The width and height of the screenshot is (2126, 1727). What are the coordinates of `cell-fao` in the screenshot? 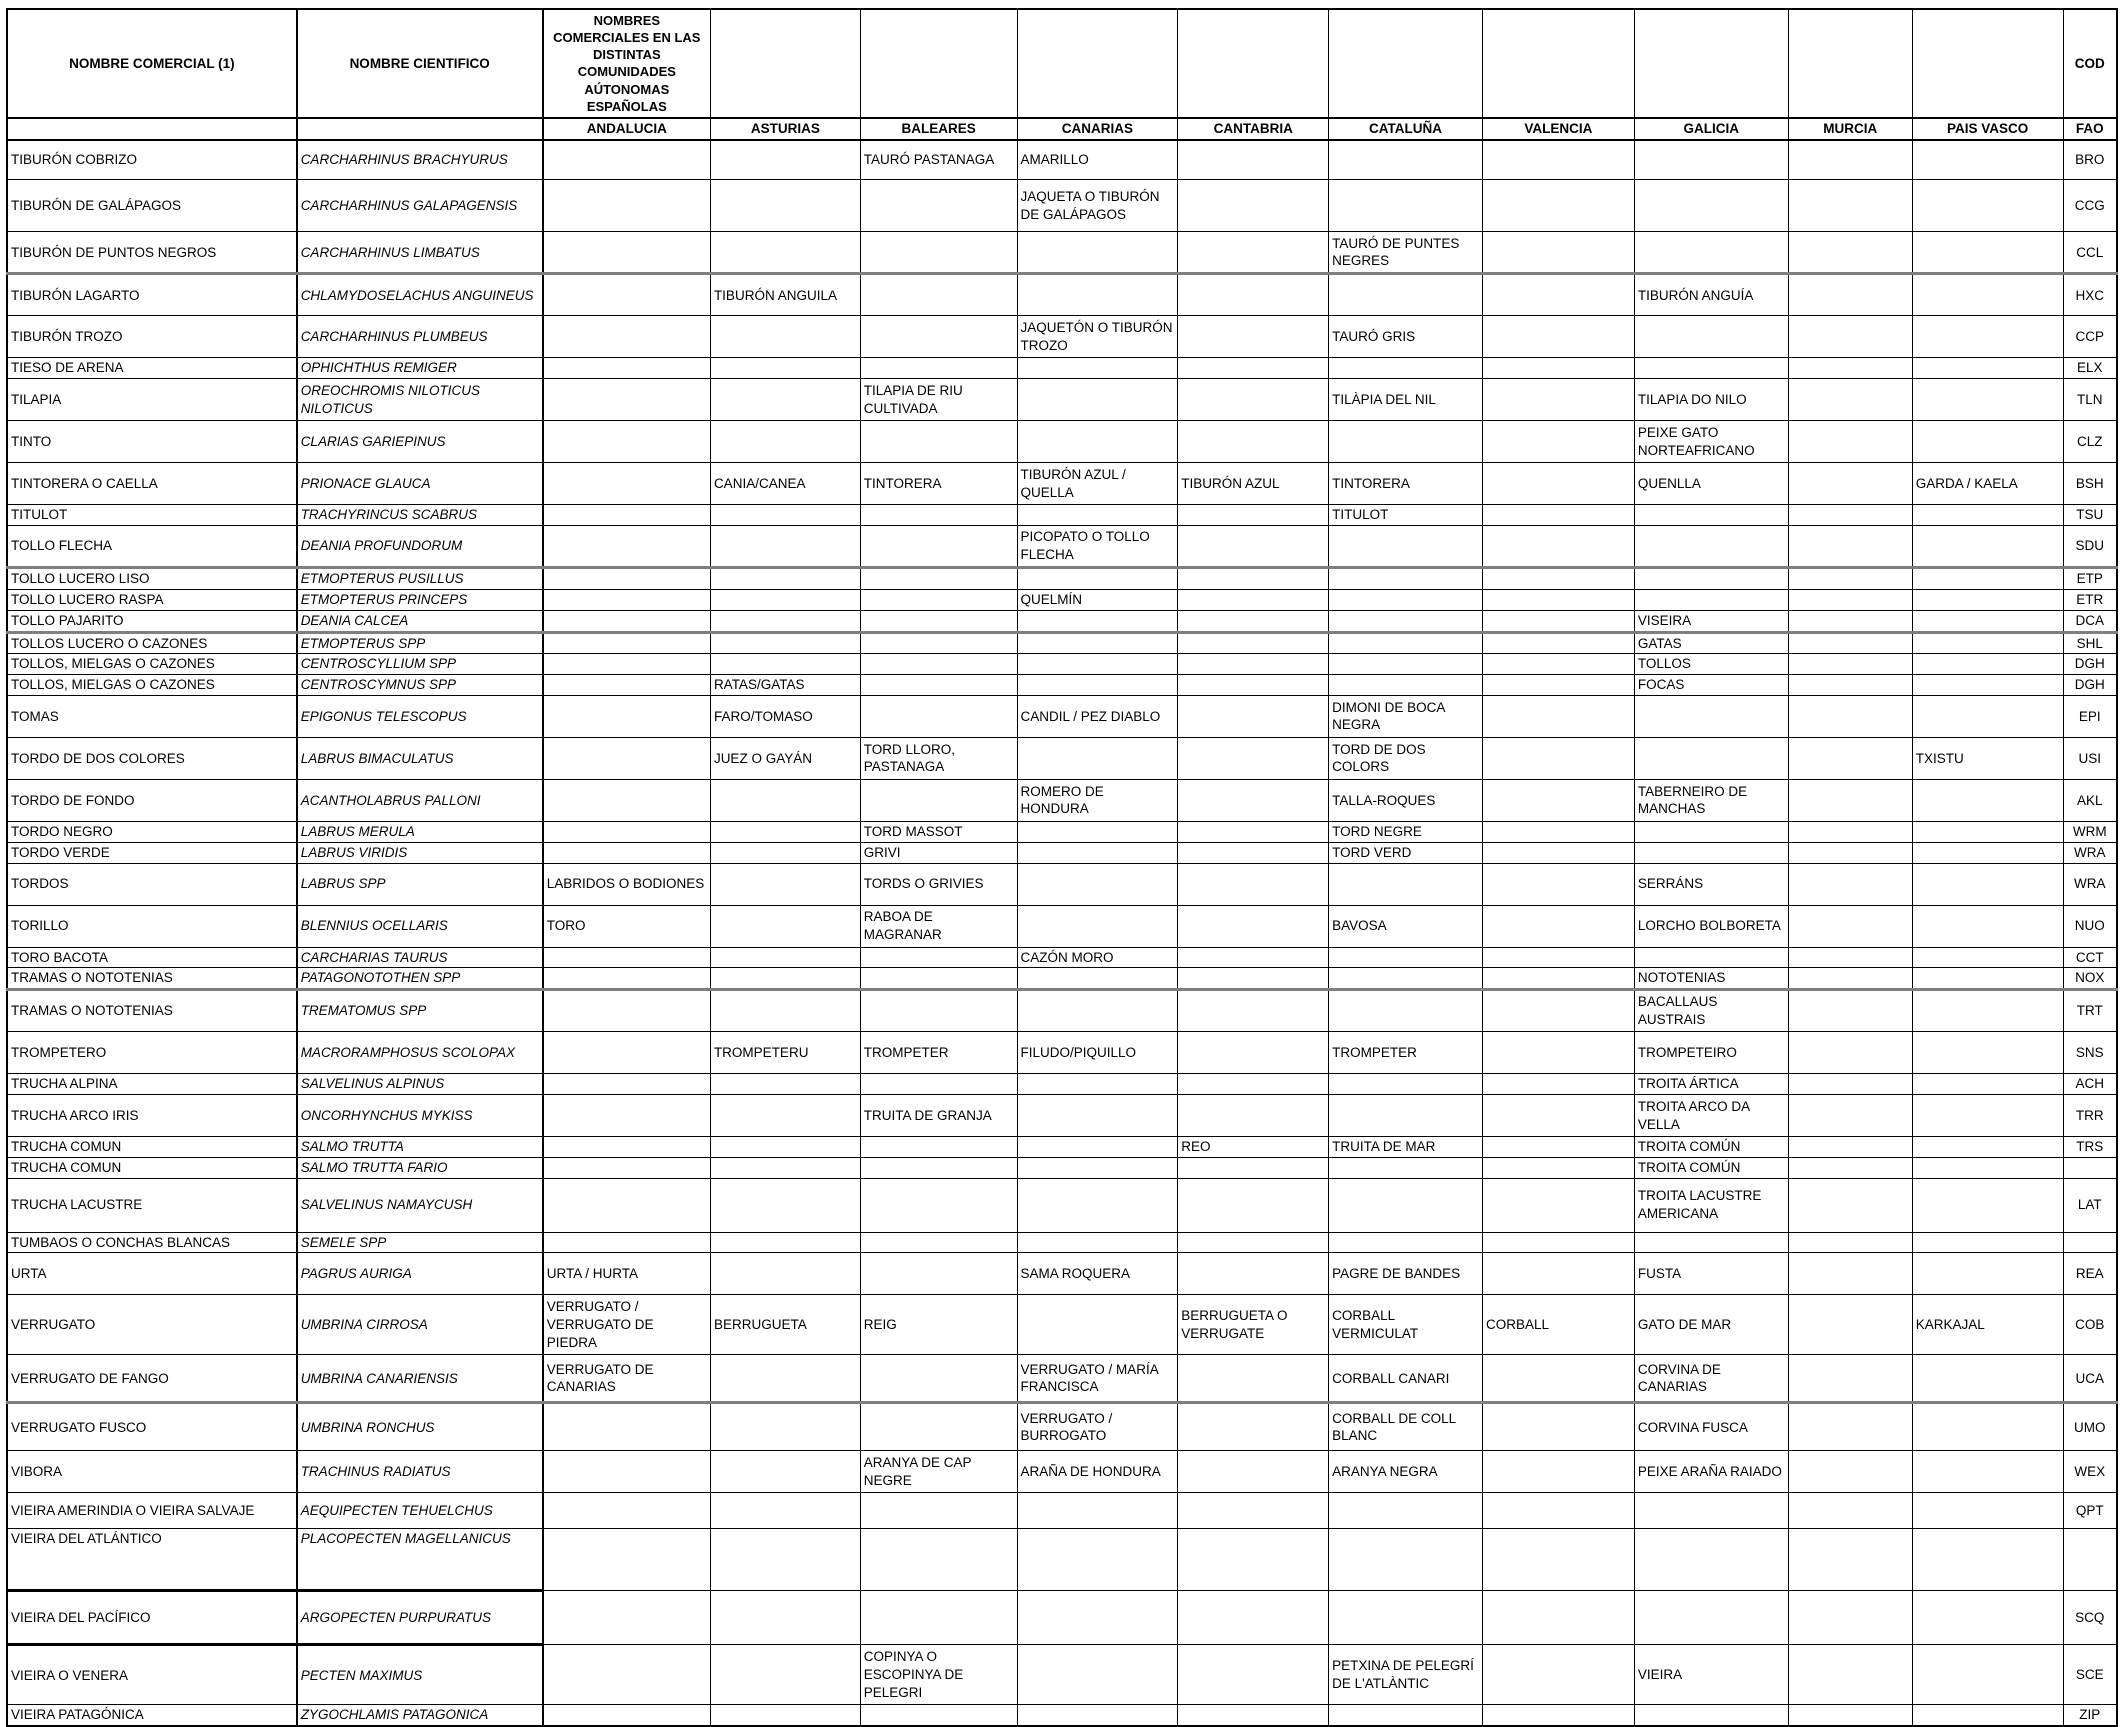 It's located at (2090, 1242).